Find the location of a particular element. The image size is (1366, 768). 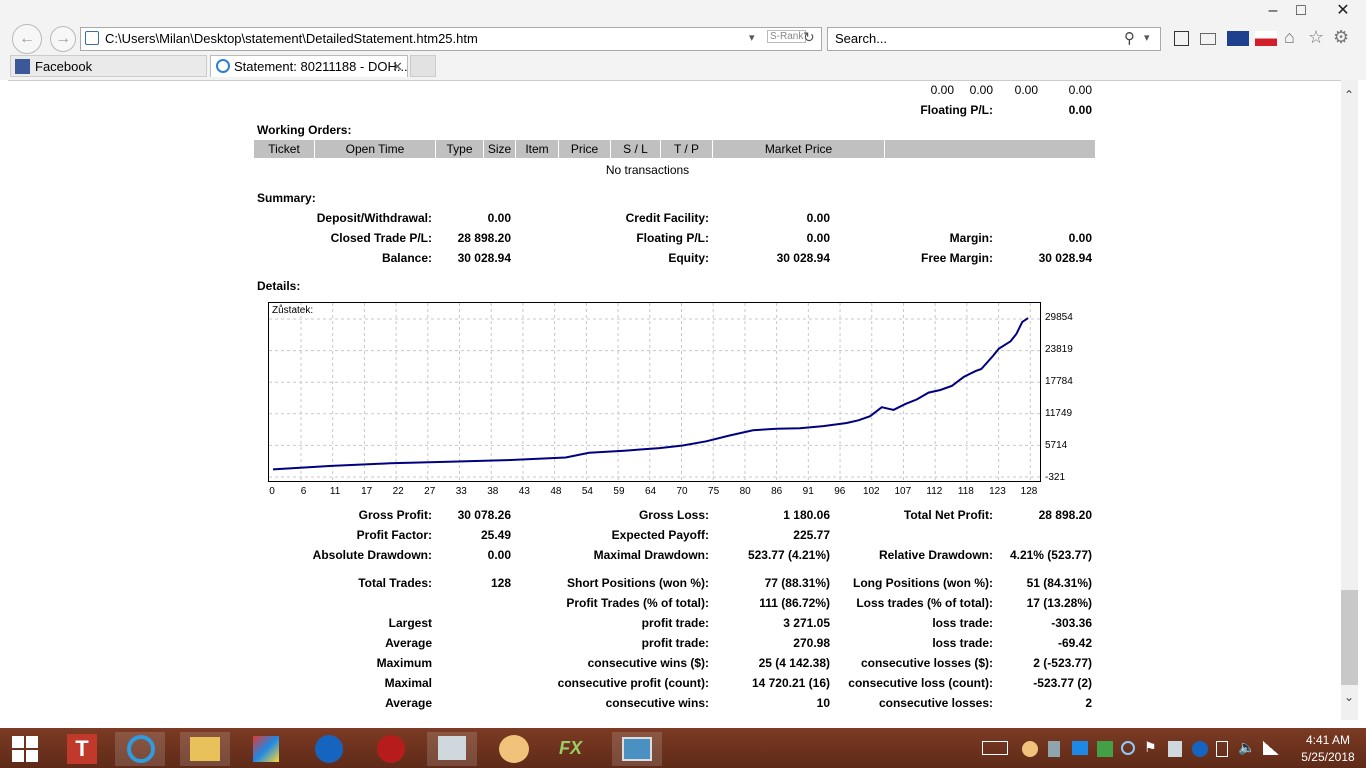

stat-cell-r7-c2: consecutive wins ($): is located at coordinates (648, 663).